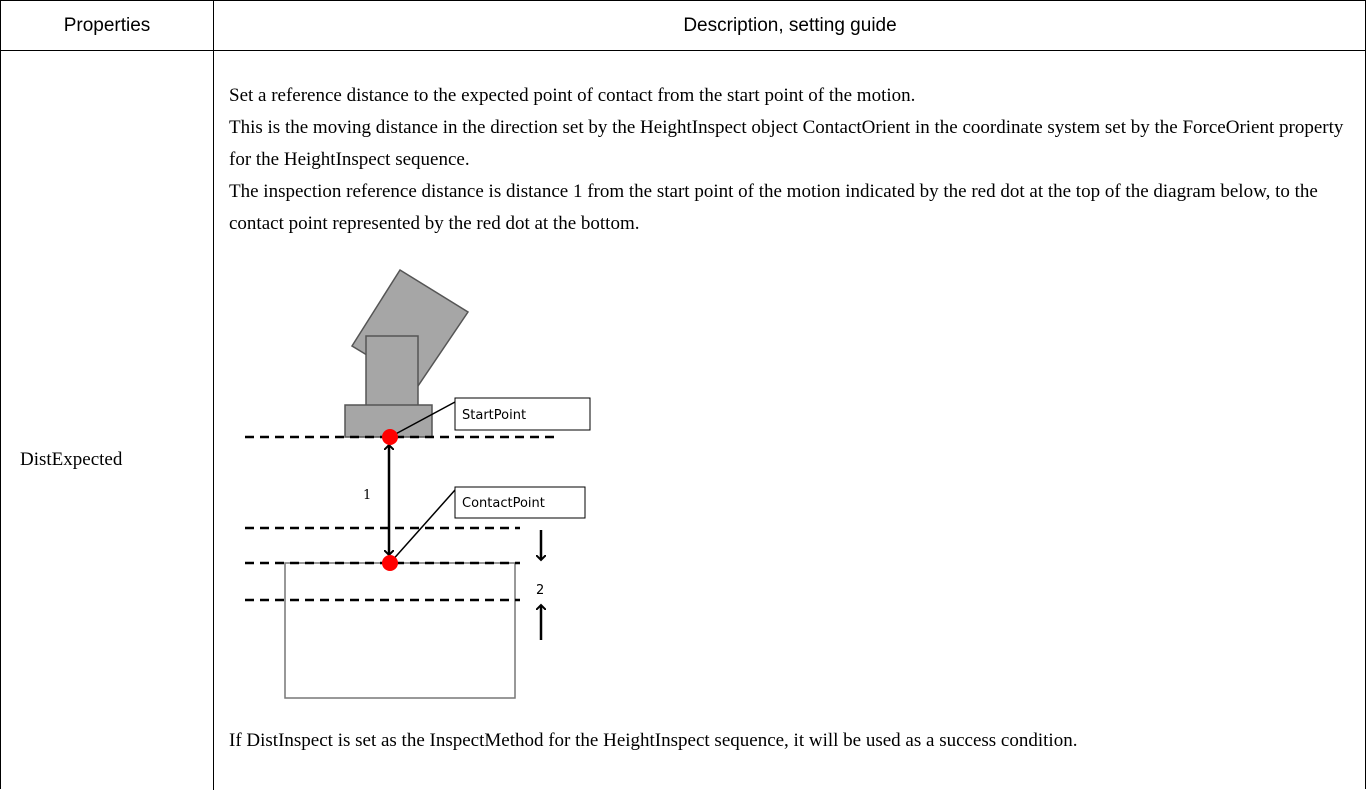  I want to click on start-dot, so click(390, 437).